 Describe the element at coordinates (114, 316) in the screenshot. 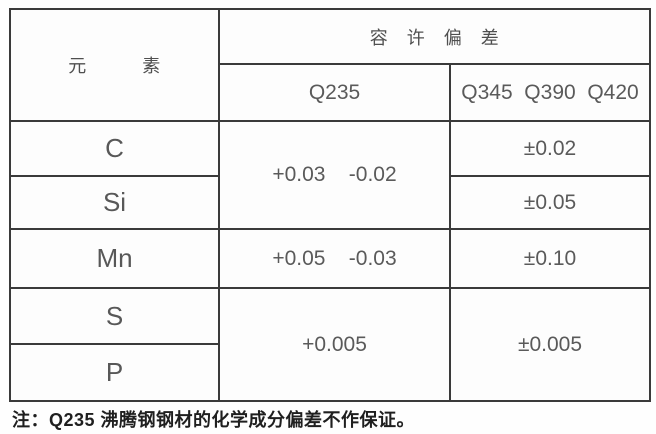

I see `cell-element-s: S` at that location.